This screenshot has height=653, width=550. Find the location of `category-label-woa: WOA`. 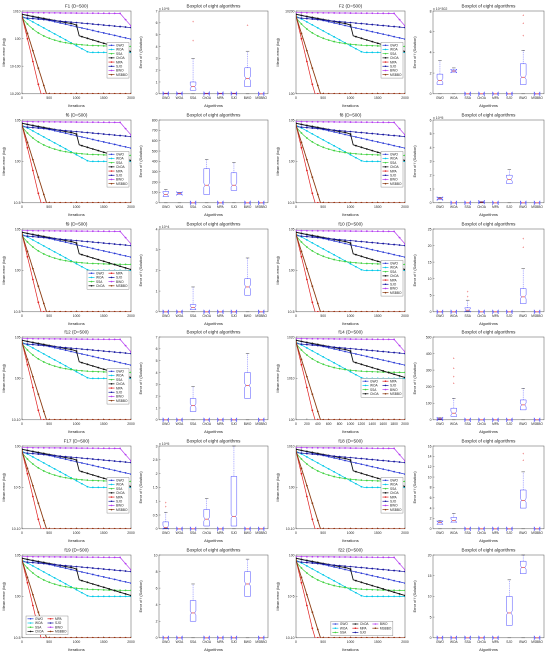

category-label-woa: WOA is located at coordinates (180, 642).